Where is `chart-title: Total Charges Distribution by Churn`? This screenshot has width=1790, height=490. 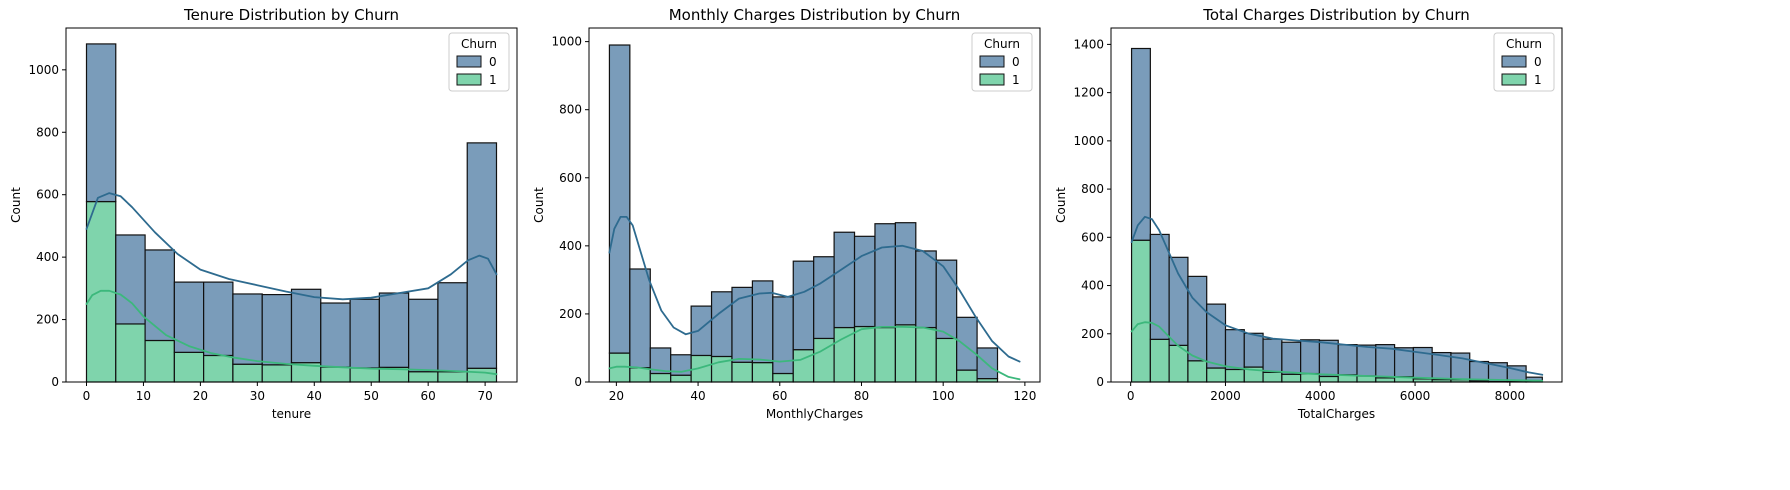
chart-title: Total Charges Distribution by Churn is located at coordinates (1336, 15).